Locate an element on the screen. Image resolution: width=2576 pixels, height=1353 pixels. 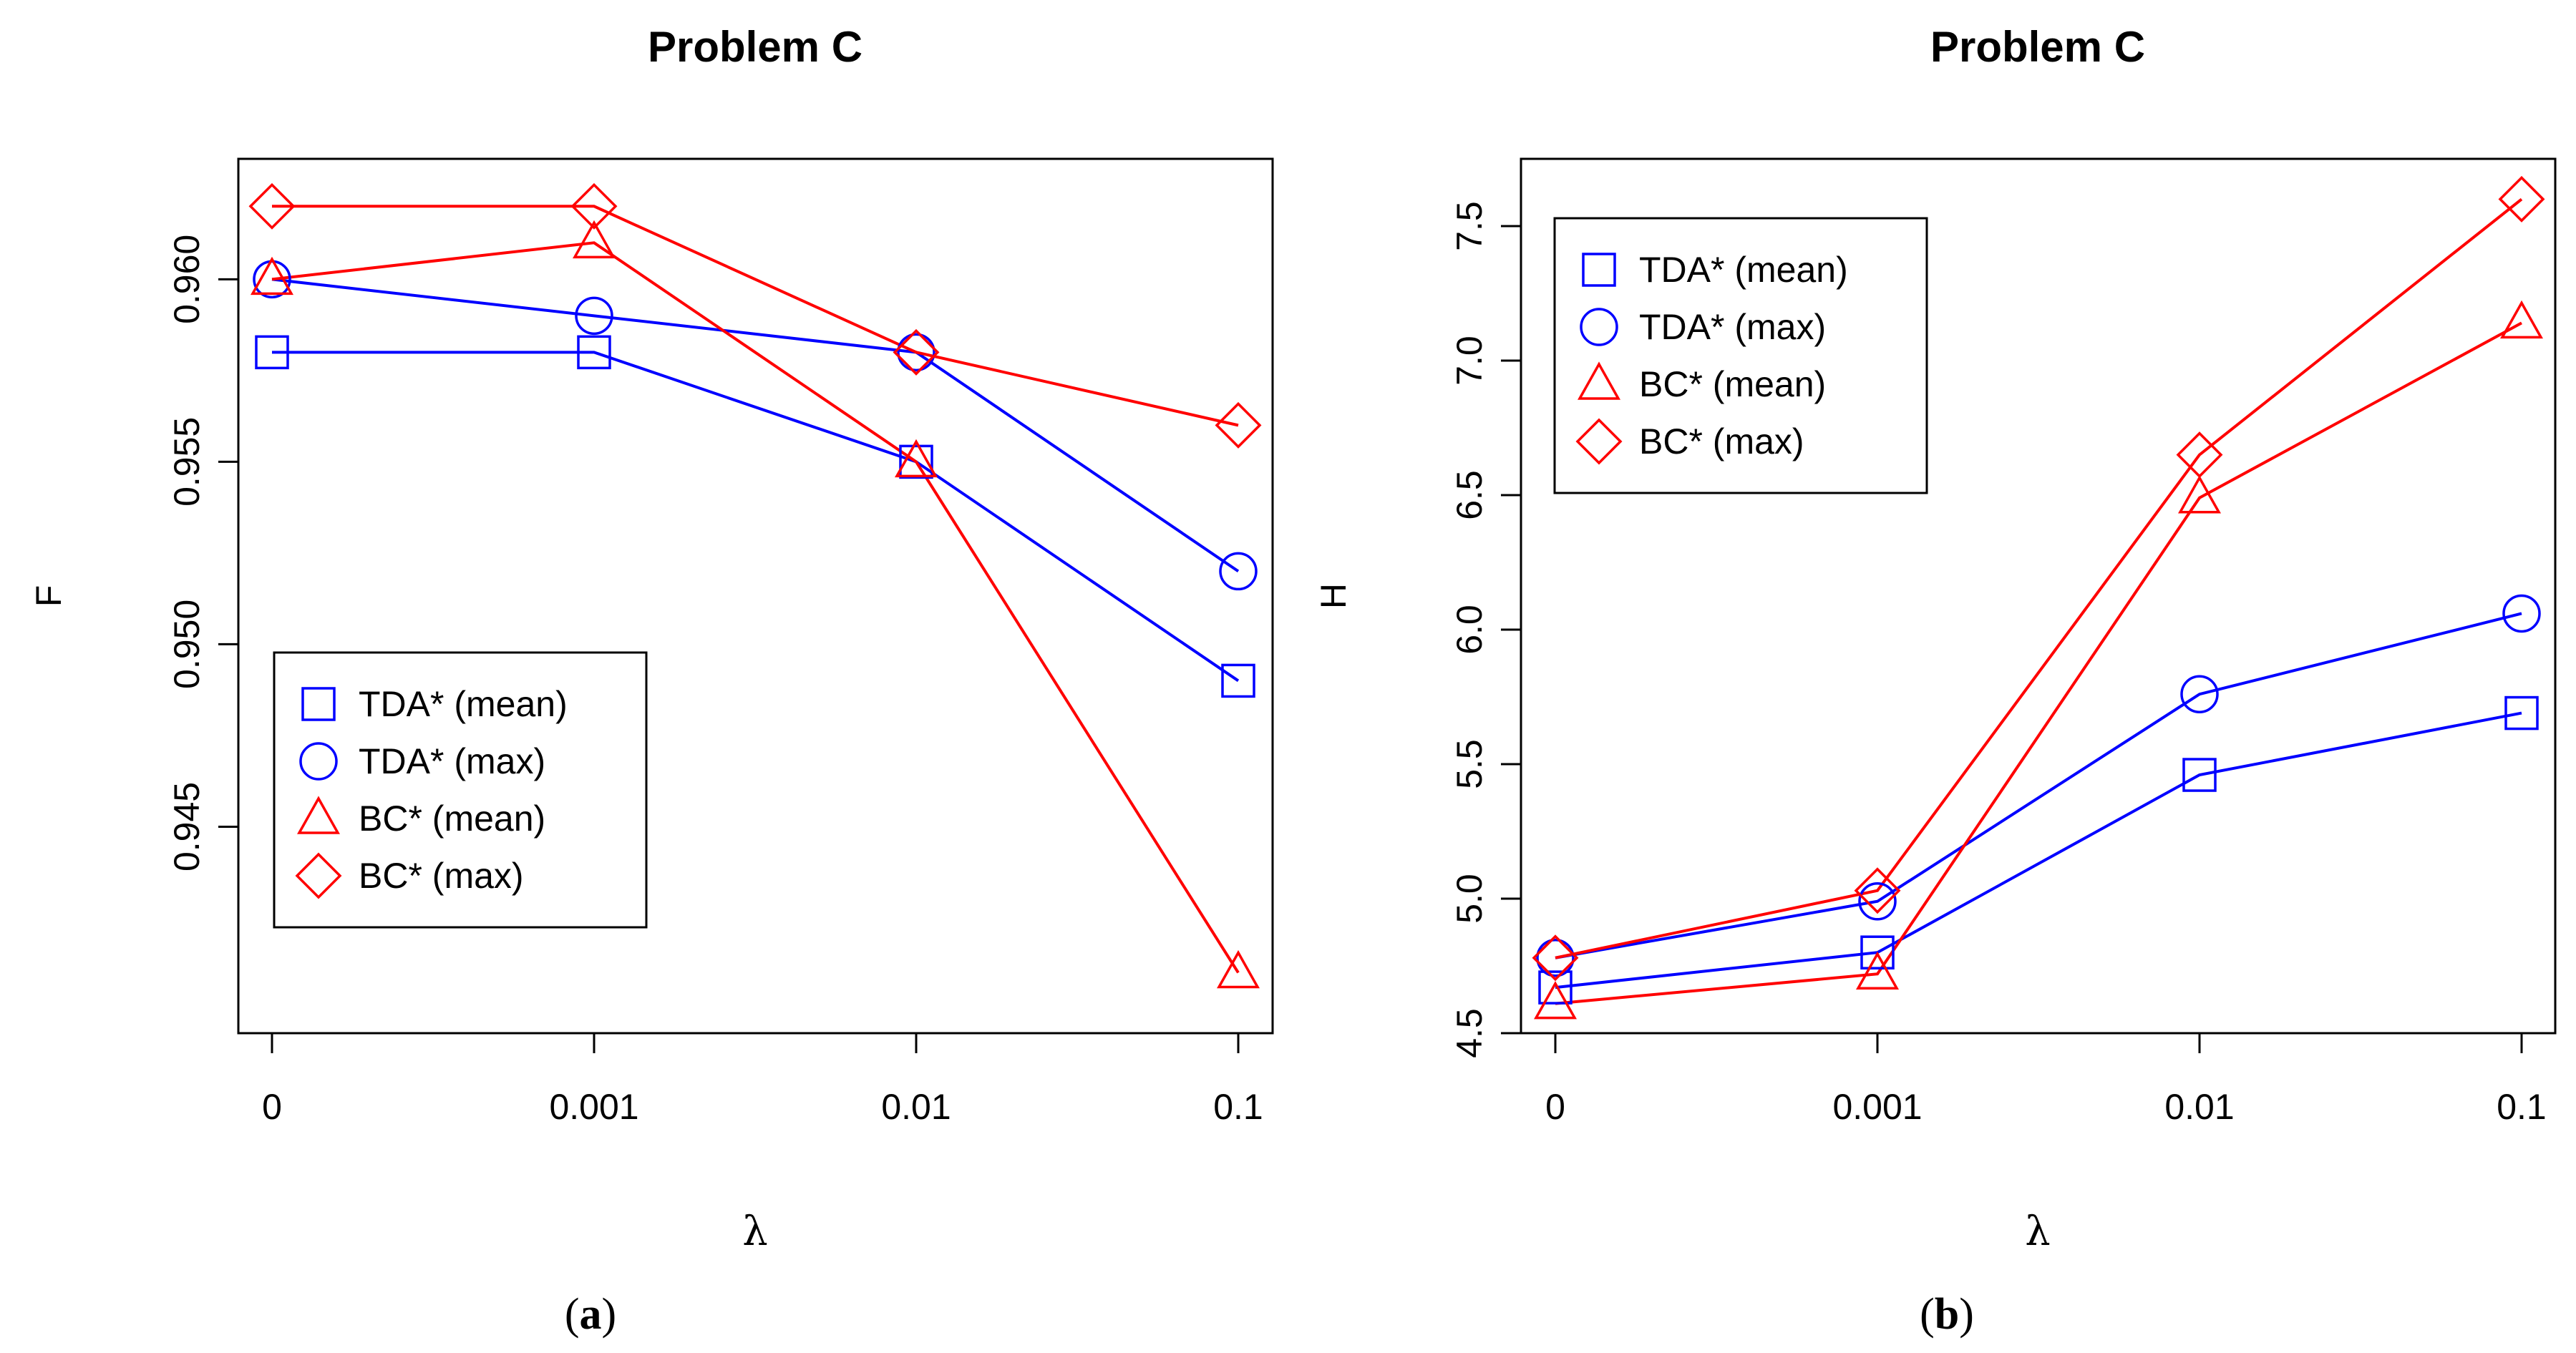
panel-a-caption-letter: a is located at coordinates (591, 1314).